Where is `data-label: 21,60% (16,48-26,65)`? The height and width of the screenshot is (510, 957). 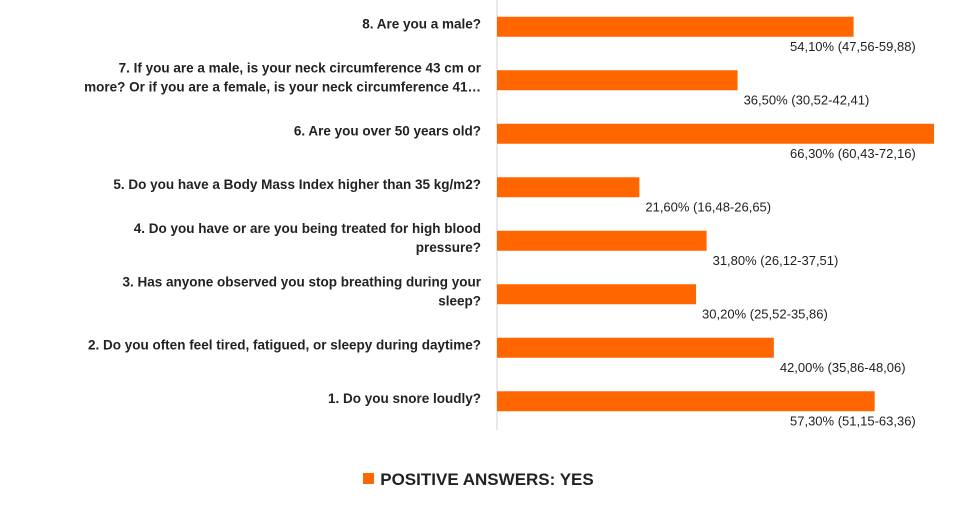
data-label: 21,60% (16,48-26,65) is located at coordinates (708, 206).